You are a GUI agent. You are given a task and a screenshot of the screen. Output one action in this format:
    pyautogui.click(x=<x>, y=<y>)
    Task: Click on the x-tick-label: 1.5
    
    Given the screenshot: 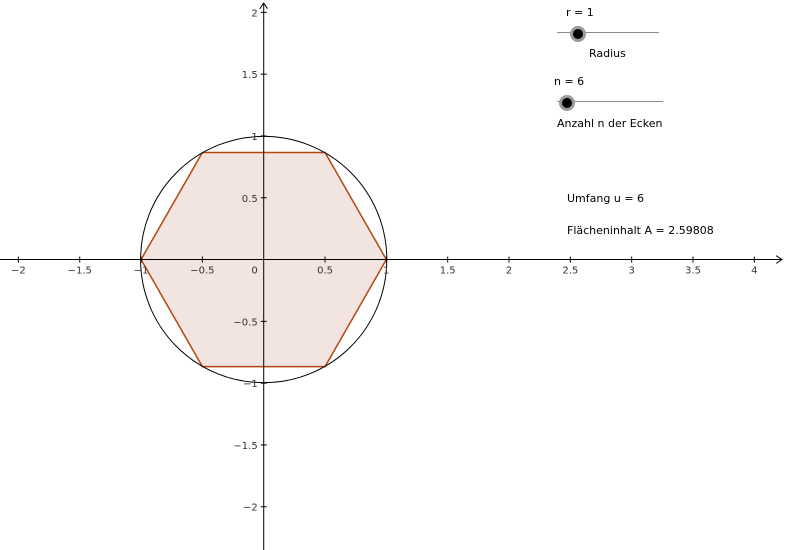 What is the action you would take?
    pyautogui.click(x=448, y=271)
    